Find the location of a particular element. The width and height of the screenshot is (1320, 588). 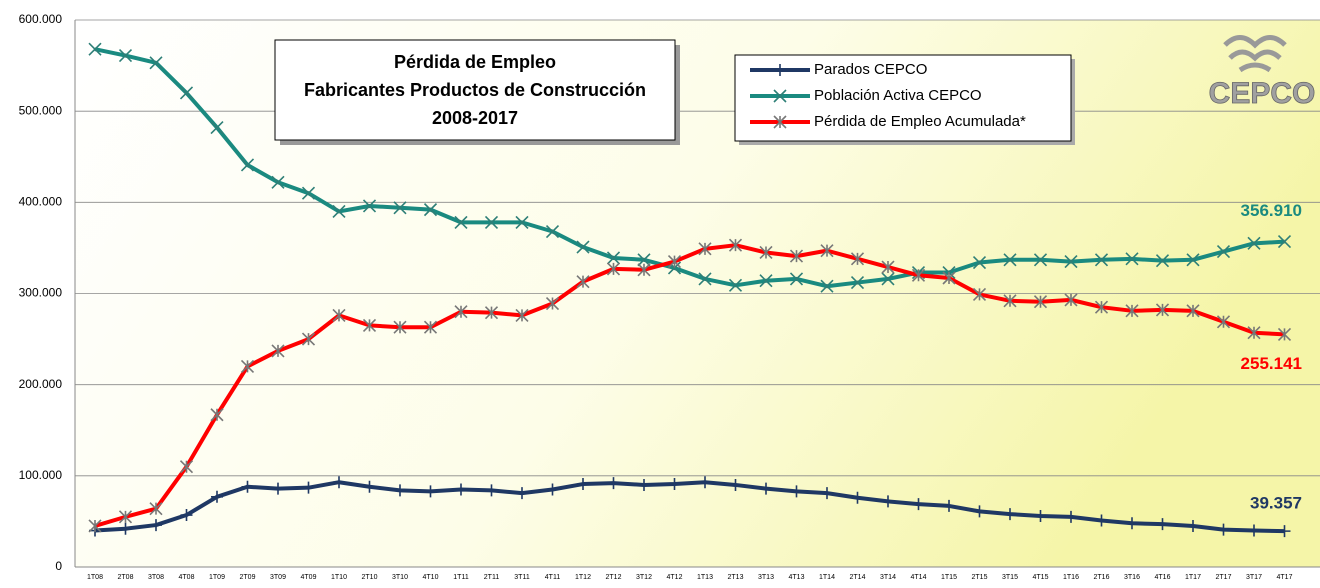

x-tick-label: 2T11 is located at coordinates (492, 577).